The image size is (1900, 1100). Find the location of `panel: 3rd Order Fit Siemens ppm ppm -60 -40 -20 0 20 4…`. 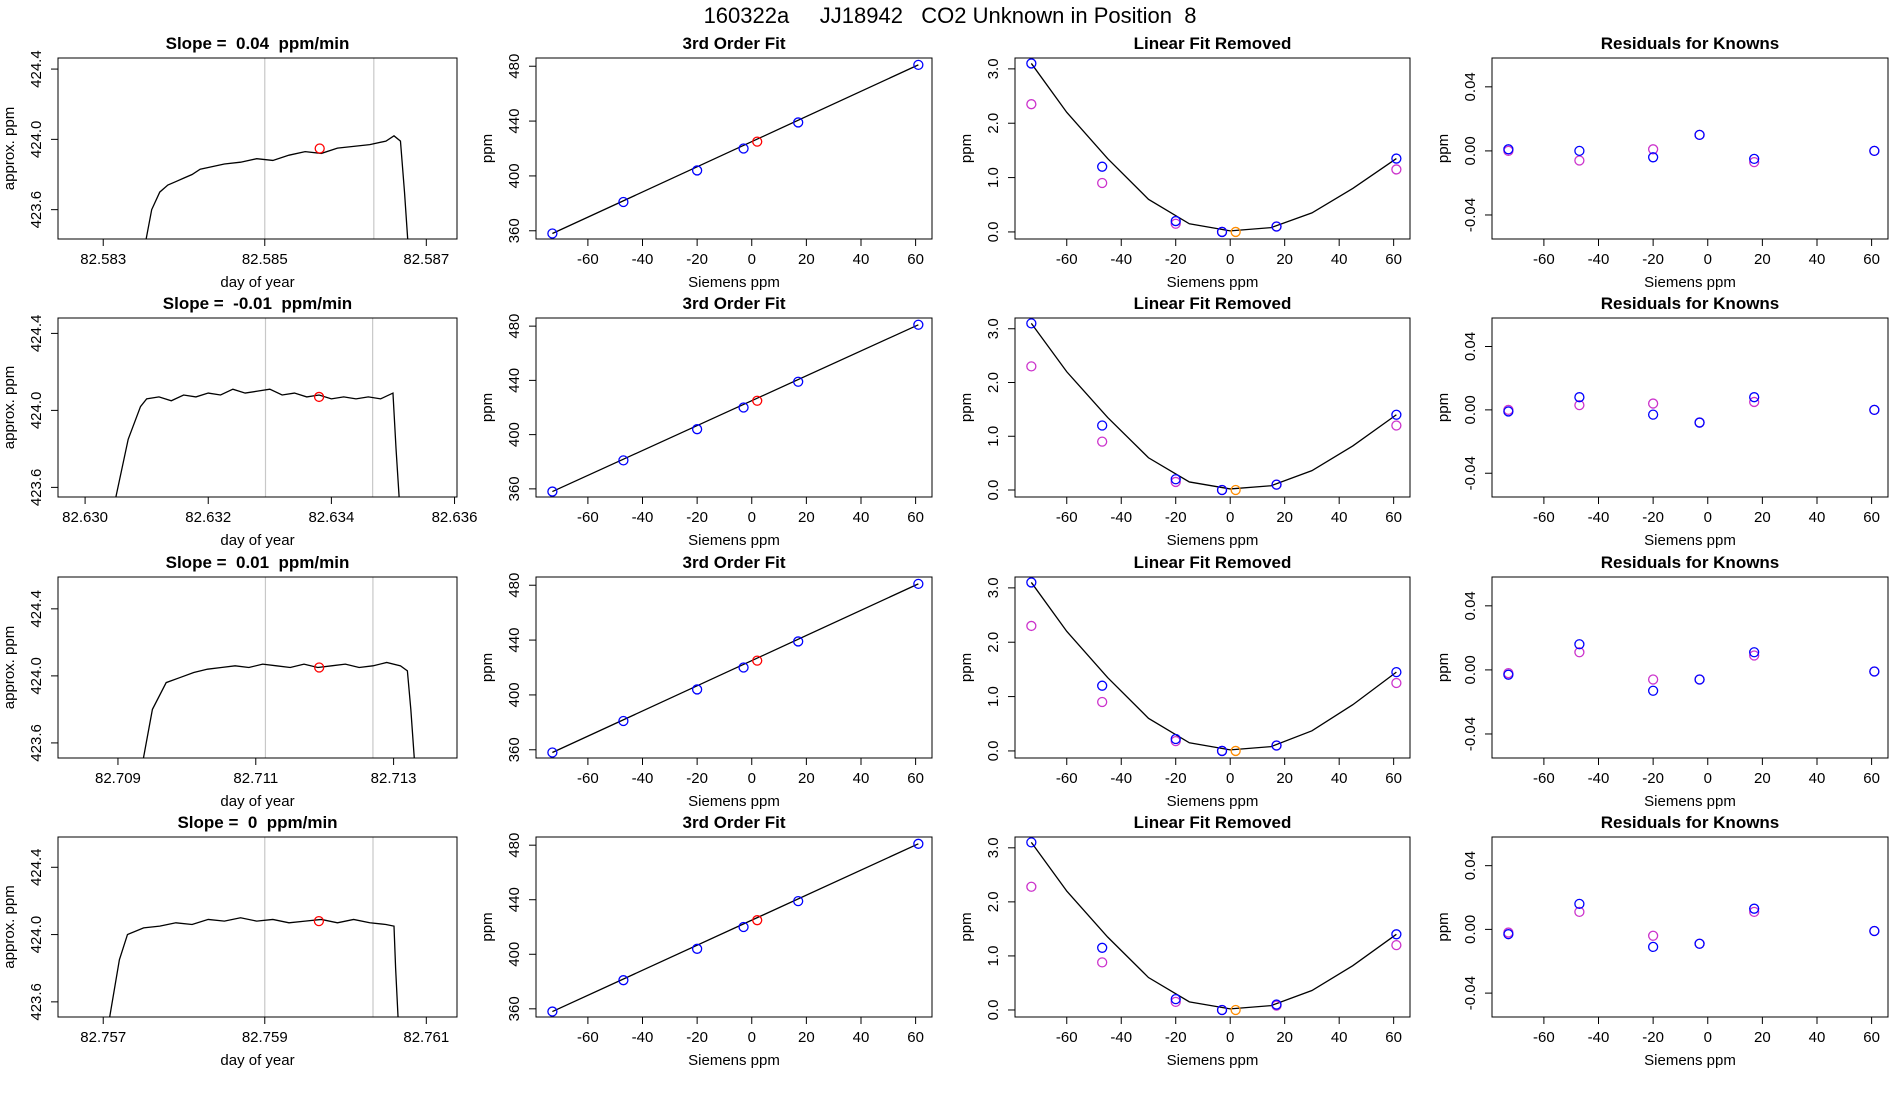

panel: 3rd Order Fit Siemens ppm ppm -60 -40 -20 0 20 4… is located at coordinates (706, 941).